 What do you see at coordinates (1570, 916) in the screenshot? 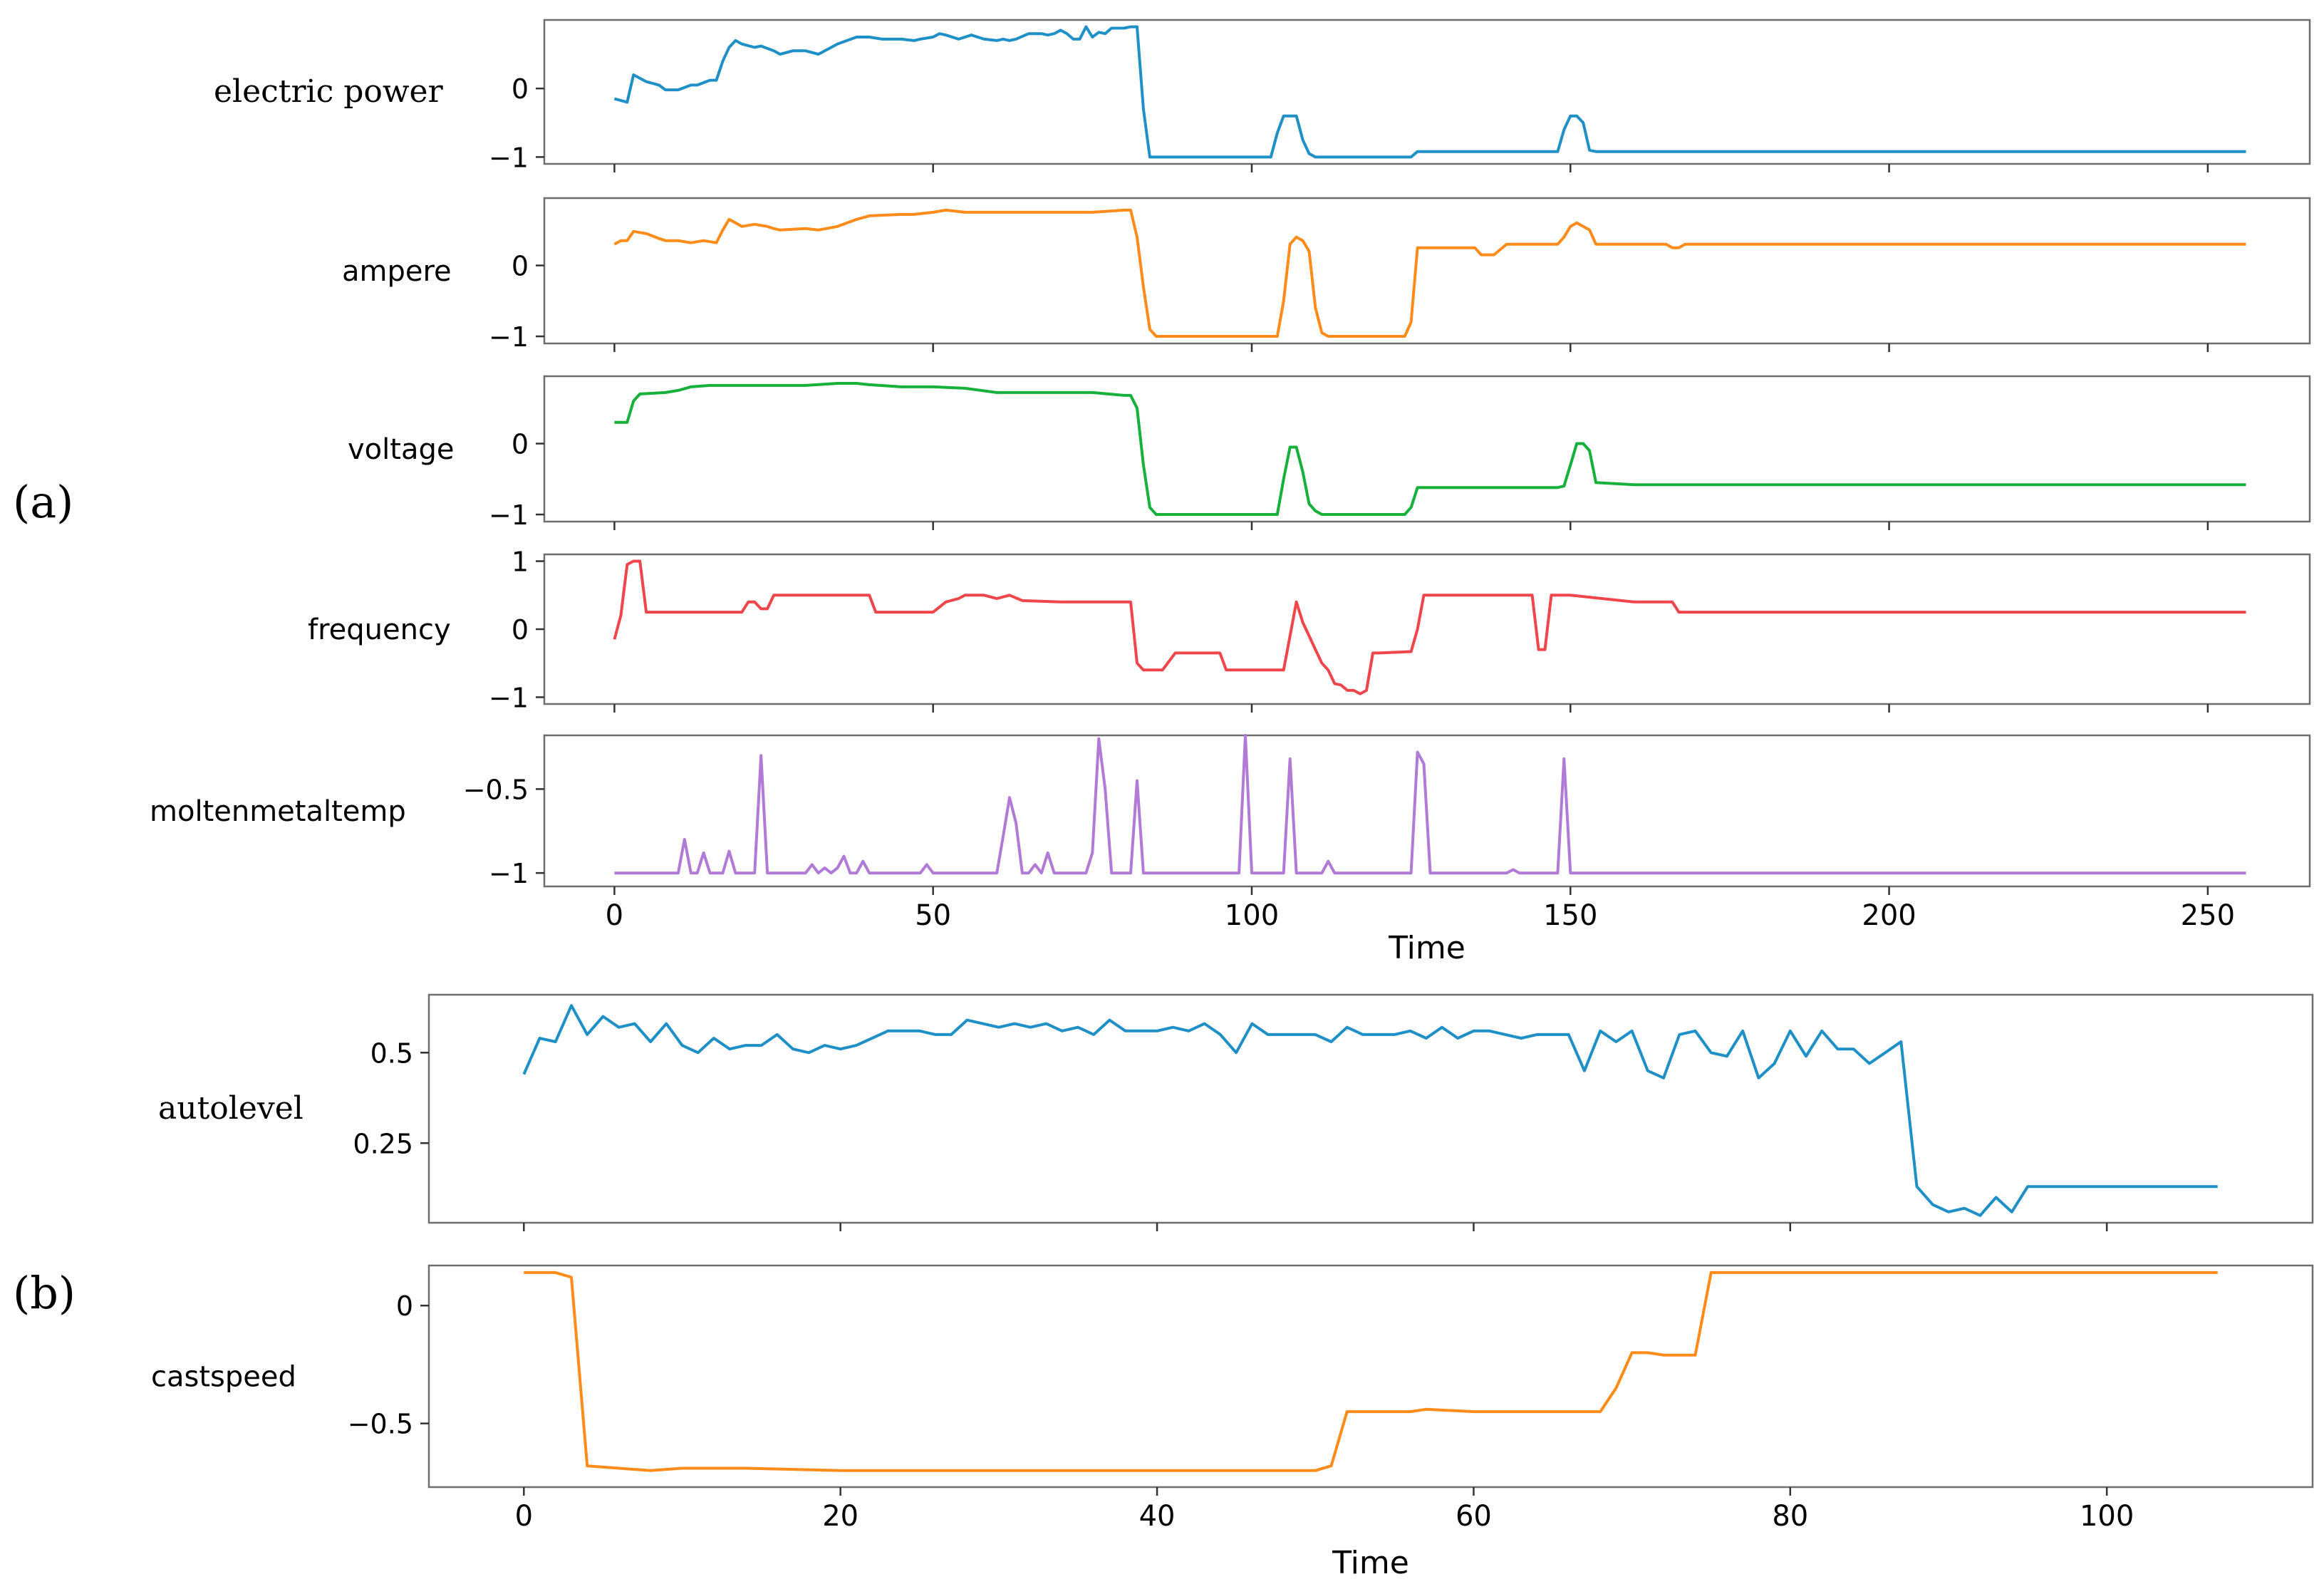
I see `x-tick-label: 150` at bounding box center [1570, 916].